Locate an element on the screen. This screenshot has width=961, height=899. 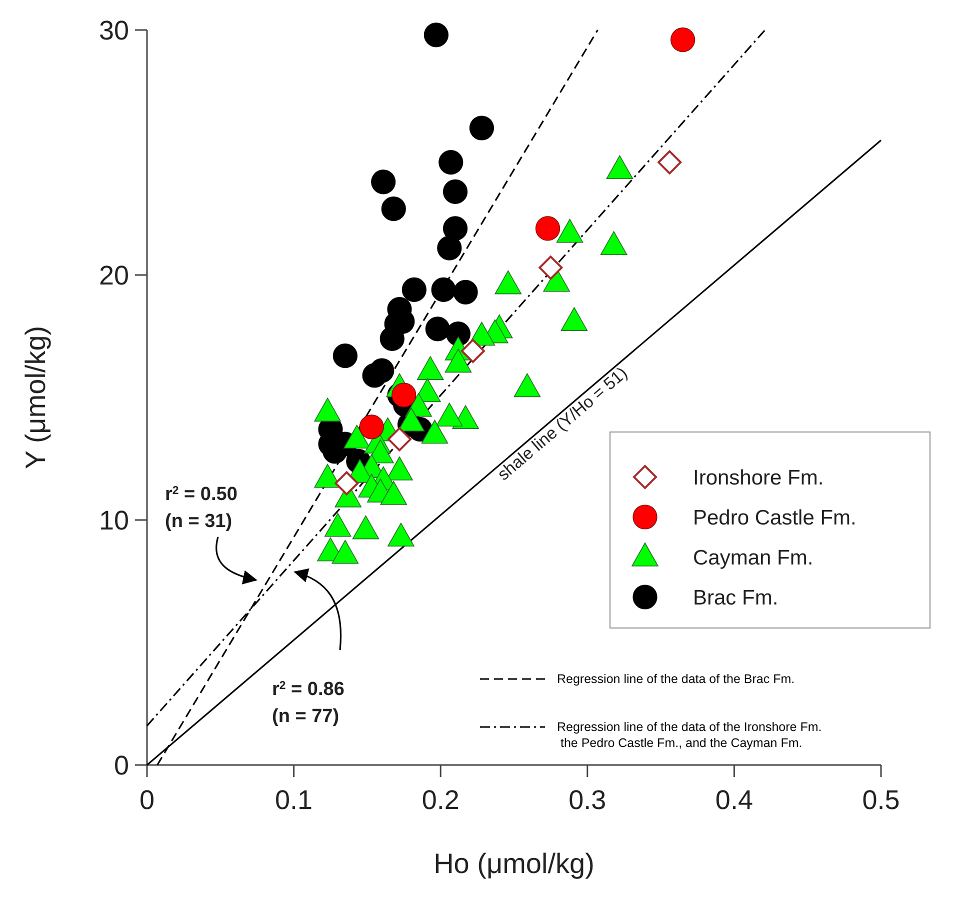
x-tick-label: 0.3 is located at coordinates (587, 800).